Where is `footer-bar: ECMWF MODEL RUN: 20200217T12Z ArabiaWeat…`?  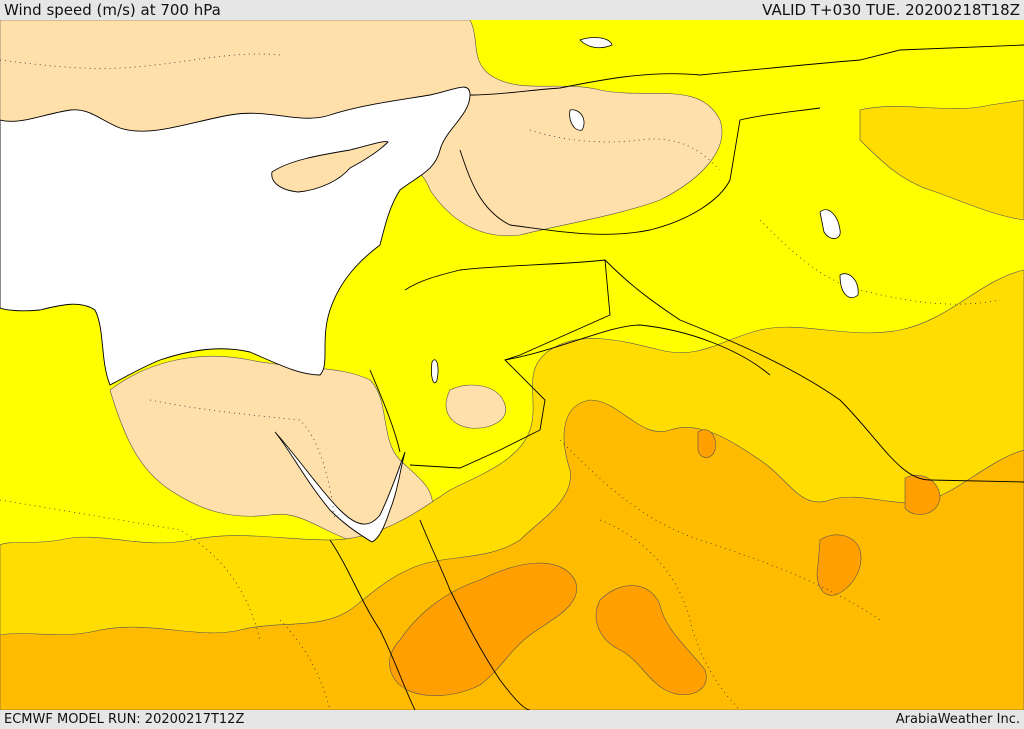
footer-bar: ECMWF MODEL RUN: 20200217T12Z ArabiaWeat… is located at coordinates (512, 719).